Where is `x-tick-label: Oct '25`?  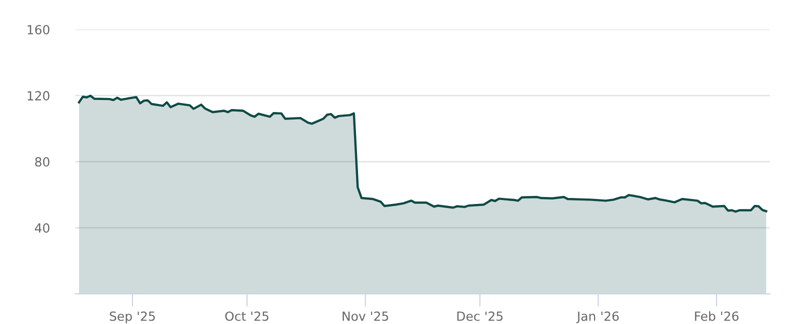 x-tick-label: Oct '25 is located at coordinates (246, 316).